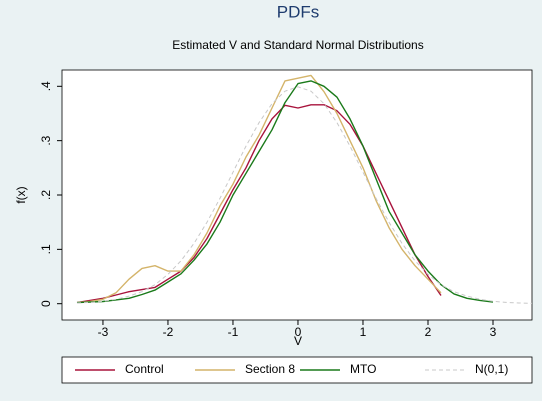 This screenshot has height=401, width=542. I want to click on legend-label: Section 8, so click(270, 369).